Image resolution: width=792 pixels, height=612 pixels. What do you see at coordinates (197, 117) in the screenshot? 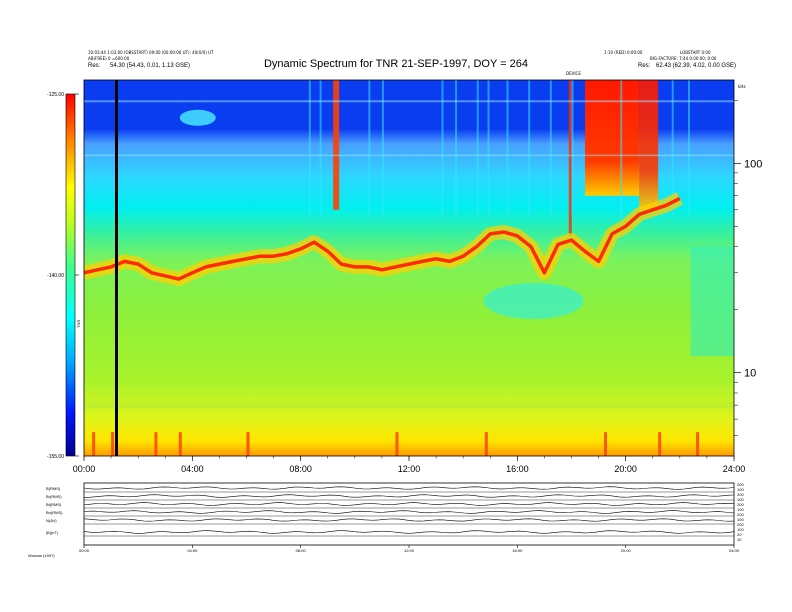
I see `bright-patch` at bounding box center [197, 117].